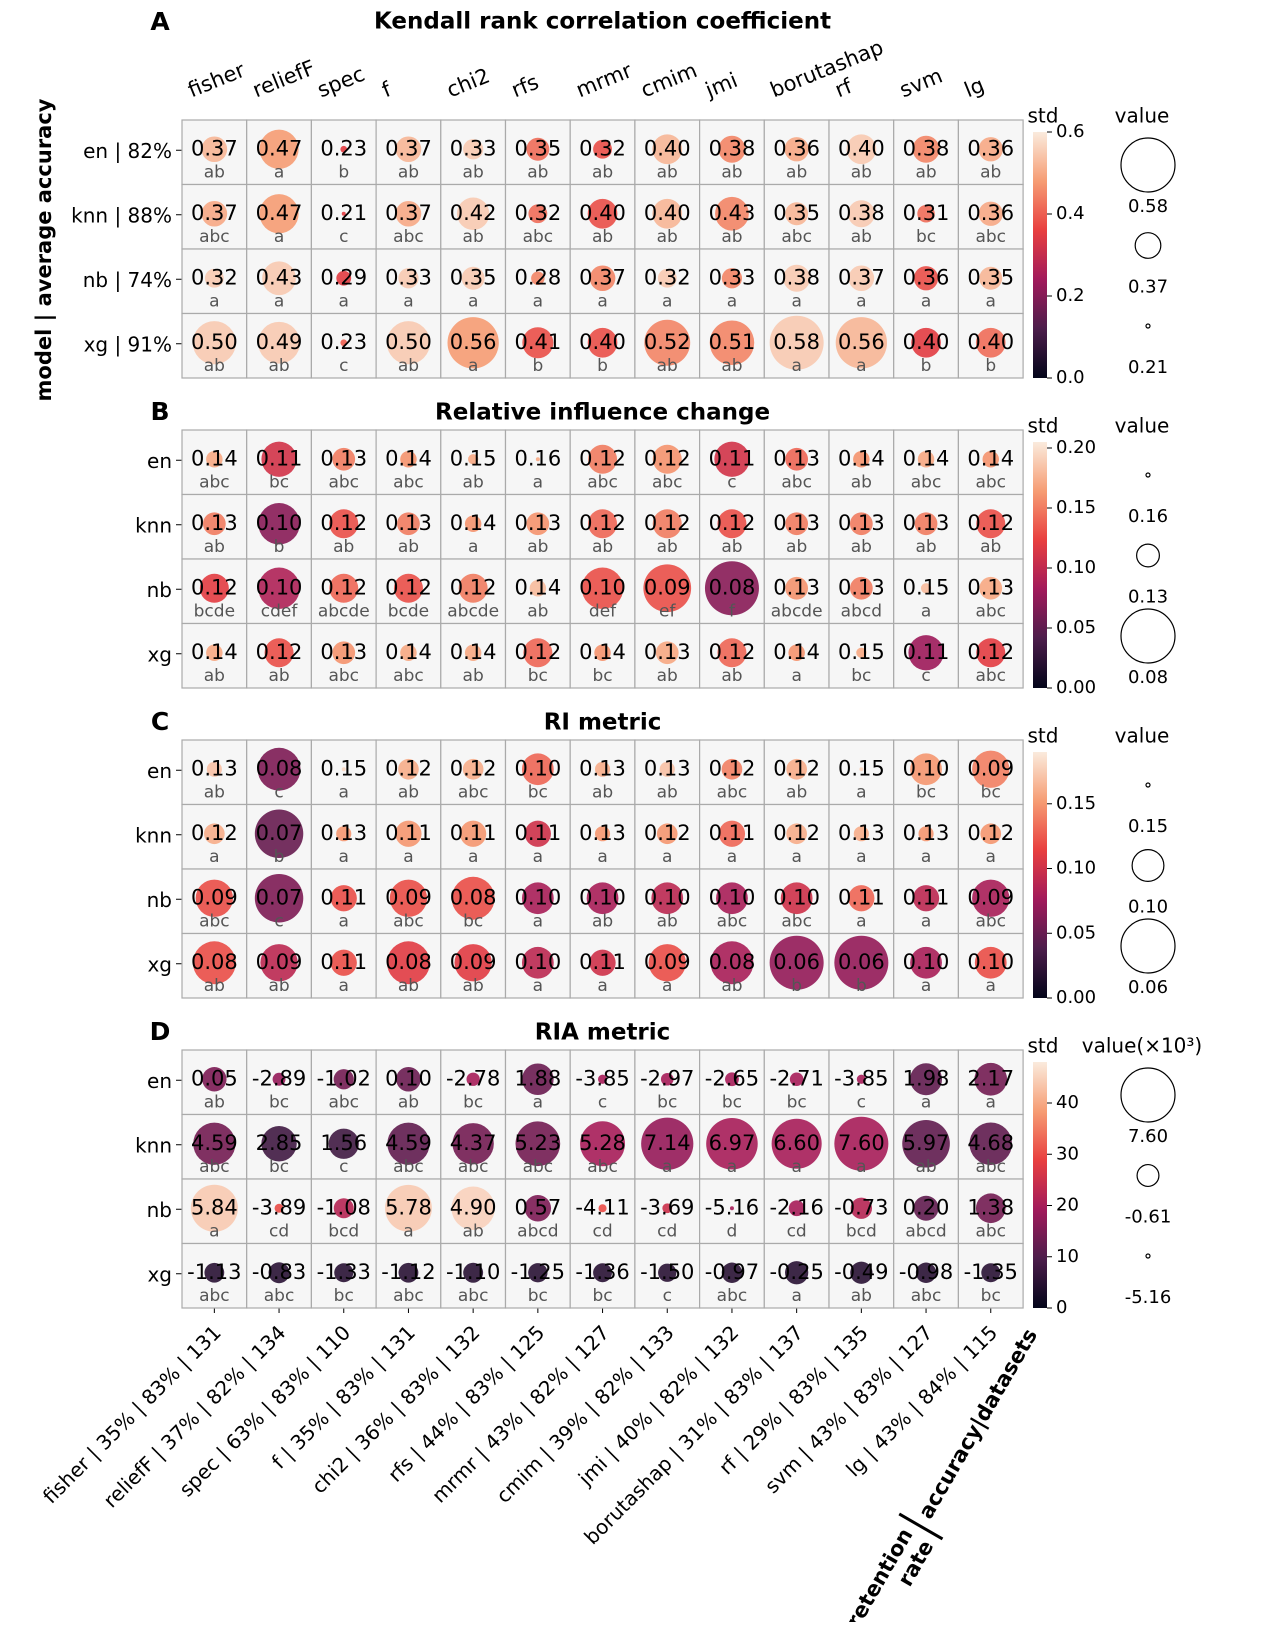 Image resolution: width=1266 pixels, height=1626 pixels. I want to click on value-label: 0.15, so click(861, 652).